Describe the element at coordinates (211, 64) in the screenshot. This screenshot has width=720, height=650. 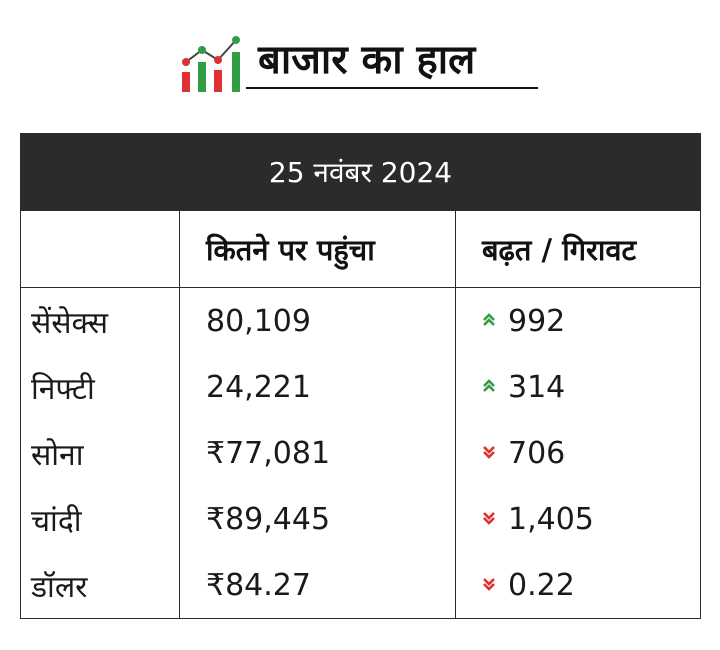
I see `market-chart-icon` at that location.